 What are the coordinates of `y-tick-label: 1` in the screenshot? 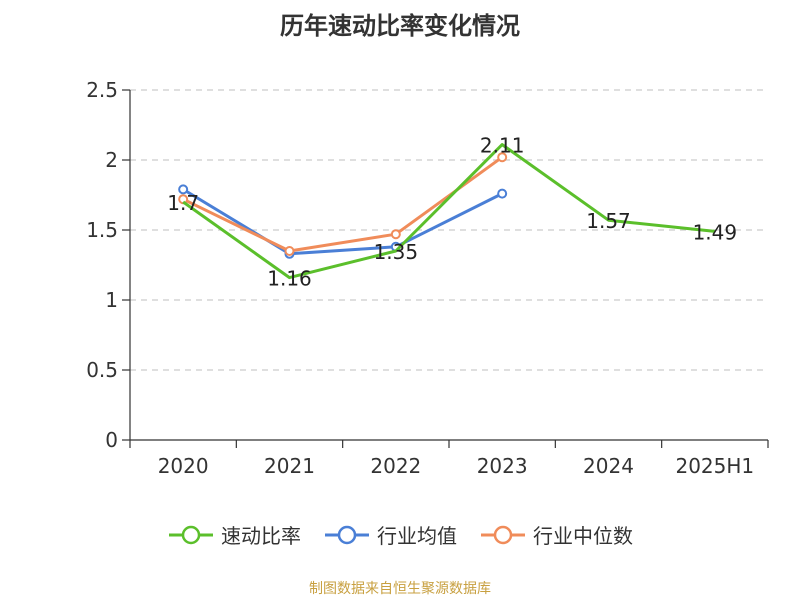 It's located at (111, 300).